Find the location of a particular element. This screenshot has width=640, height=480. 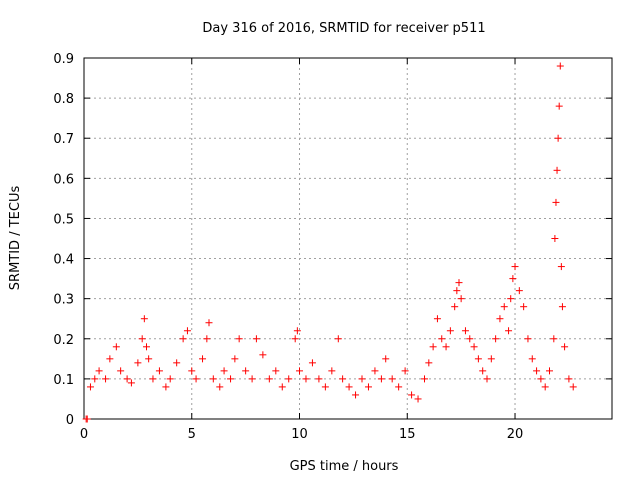

y-axis-label: SRMTID / TECUs is located at coordinates (15, 238).